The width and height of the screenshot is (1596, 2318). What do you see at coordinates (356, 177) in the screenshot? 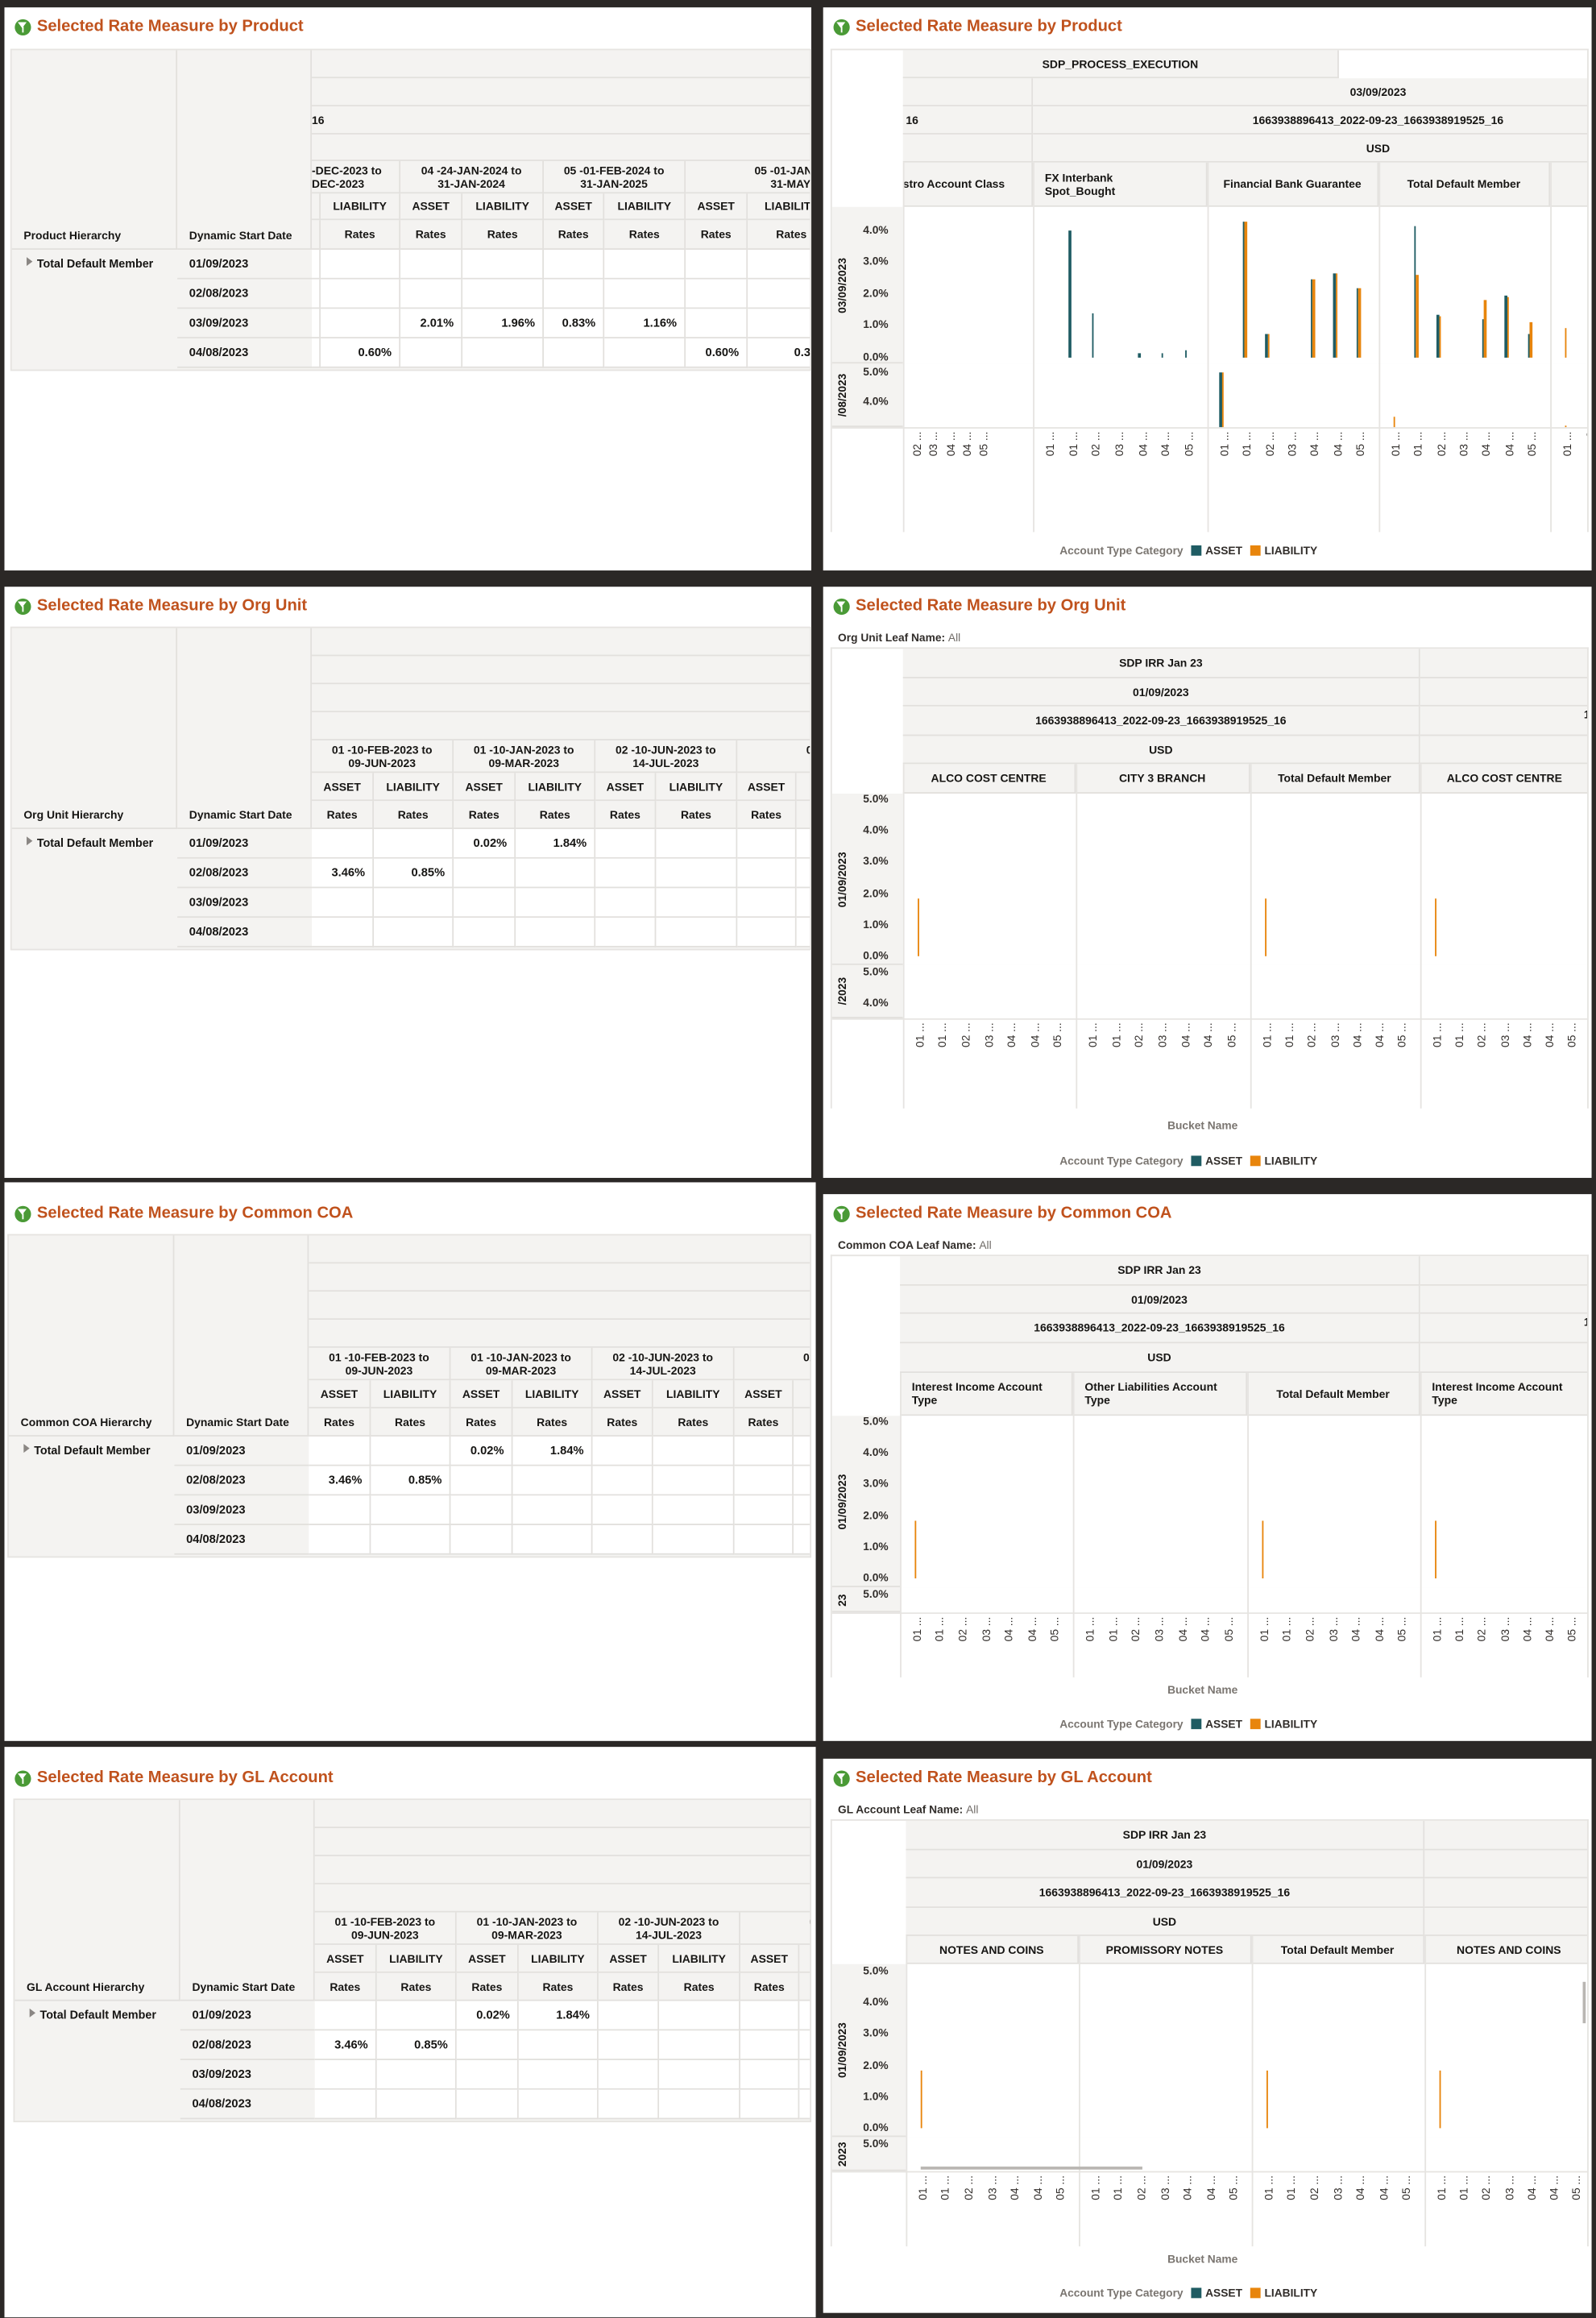
I see `bucket-range-header: -DEC-2023 to DEC-2023` at bounding box center [356, 177].